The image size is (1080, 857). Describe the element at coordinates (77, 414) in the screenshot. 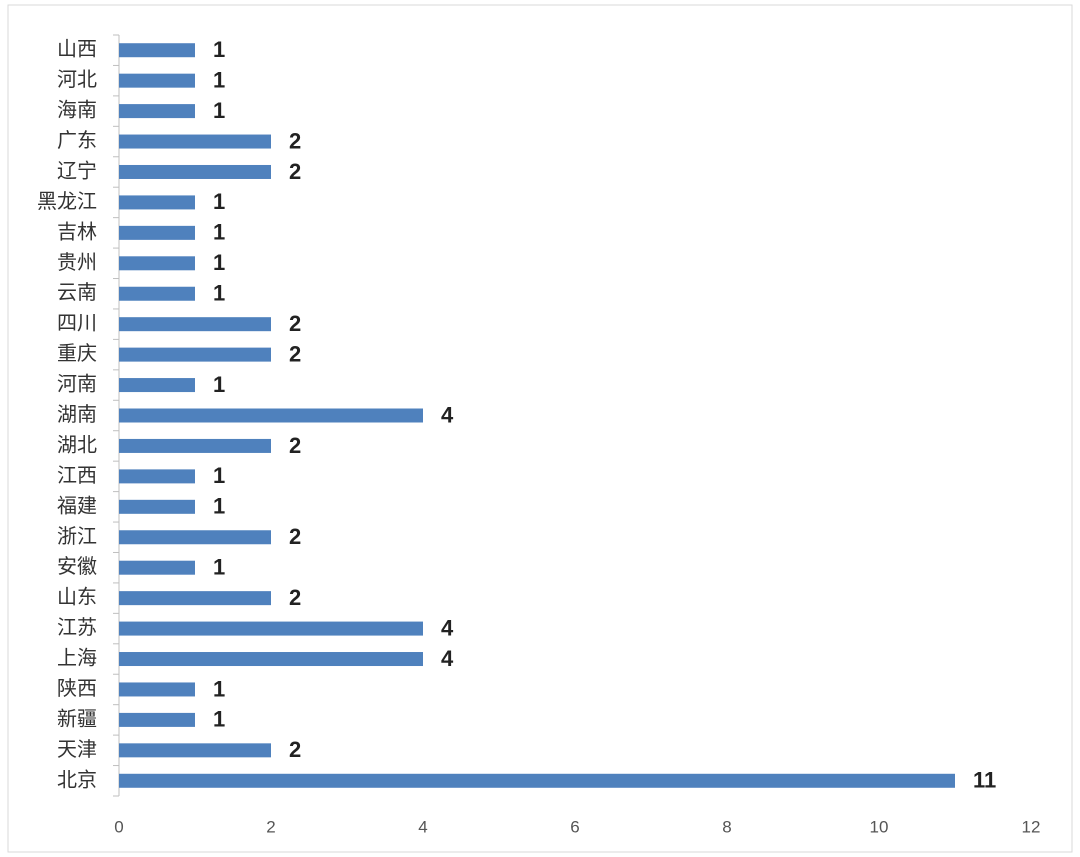

I see `y-tick-label: 湖南` at that location.